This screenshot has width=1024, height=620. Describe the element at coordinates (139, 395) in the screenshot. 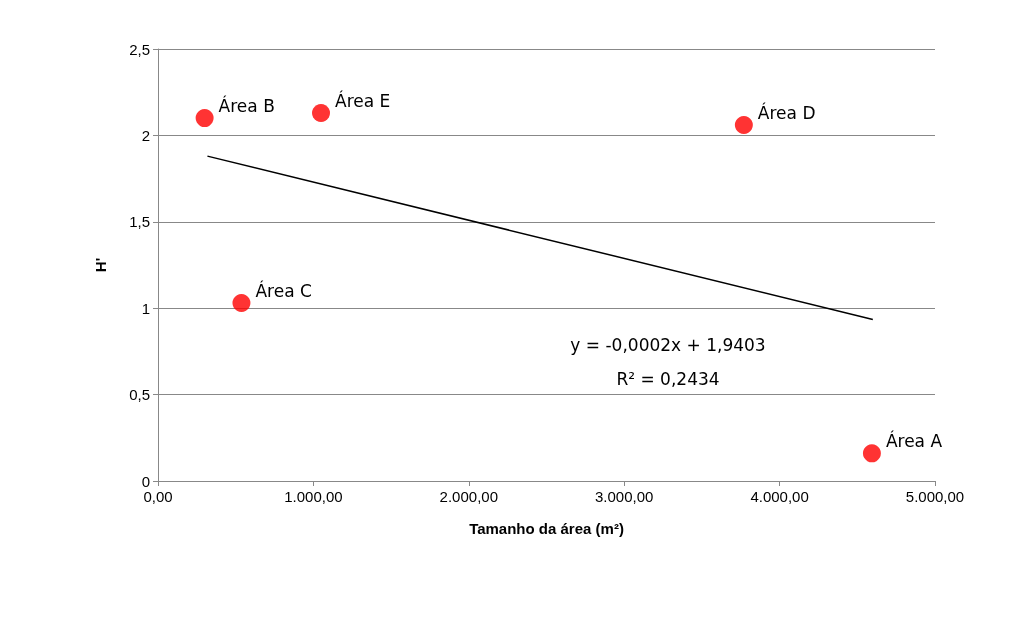

I see `y-tick-label: 0,5` at that location.